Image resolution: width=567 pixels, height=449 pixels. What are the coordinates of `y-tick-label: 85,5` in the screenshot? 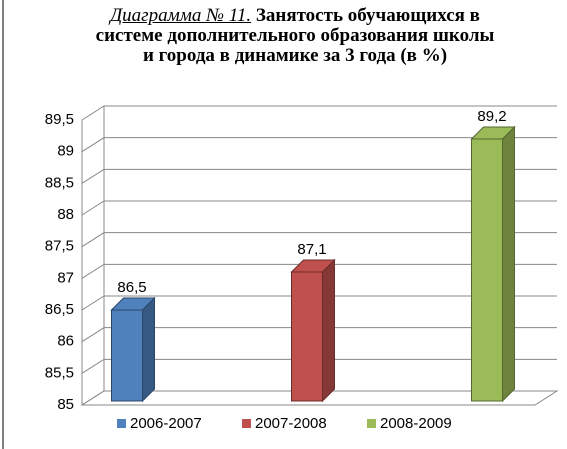 It's located at (59, 372).